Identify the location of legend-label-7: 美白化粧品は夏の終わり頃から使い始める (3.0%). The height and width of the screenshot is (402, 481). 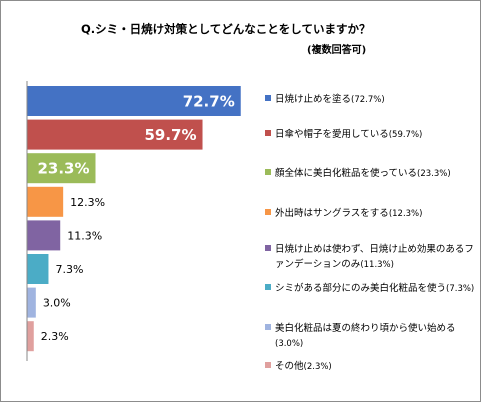
(375, 336).